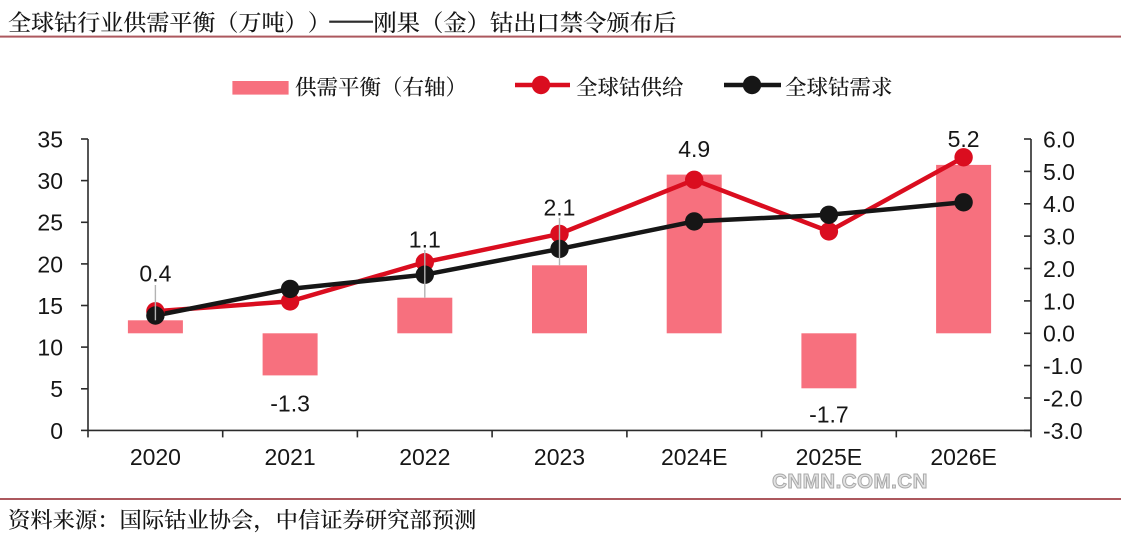 The width and height of the screenshot is (1133, 540). Describe the element at coordinates (1063, 366) in the screenshot. I see `svg-text: -1.0` at that location.